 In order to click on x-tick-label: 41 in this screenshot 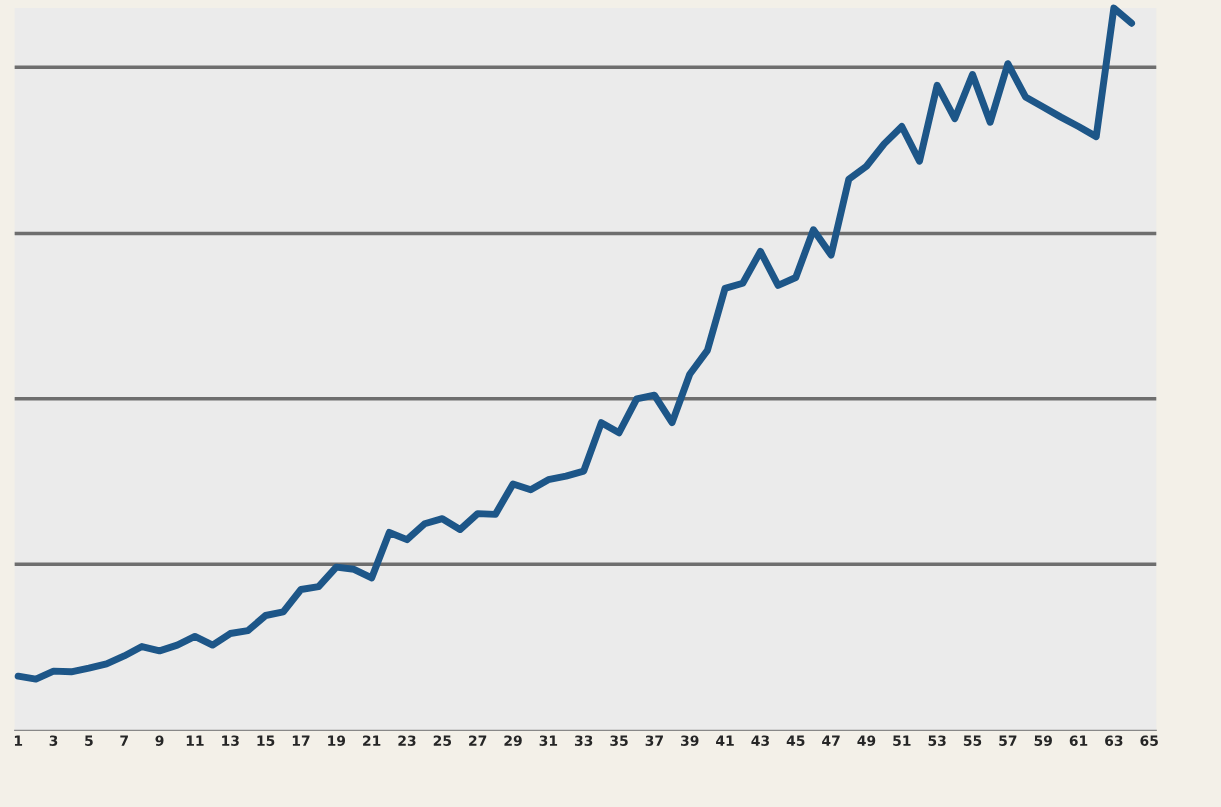, I will do `click(725, 740)`.